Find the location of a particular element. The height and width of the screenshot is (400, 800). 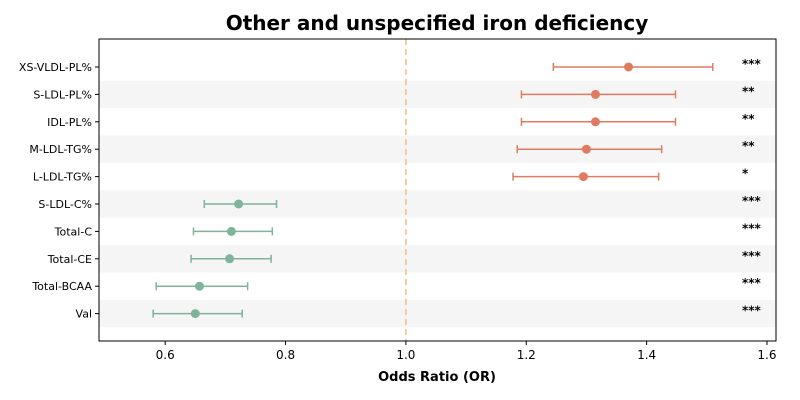

significance-label: * is located at coordinates (745, 174).